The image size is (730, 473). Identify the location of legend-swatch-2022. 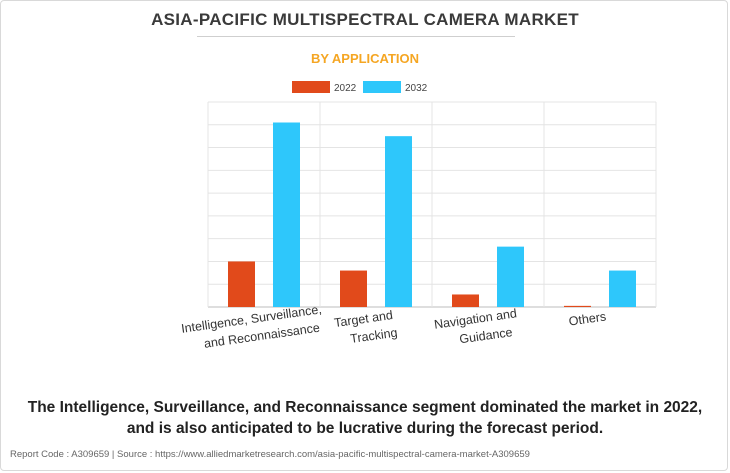
(311, 87).